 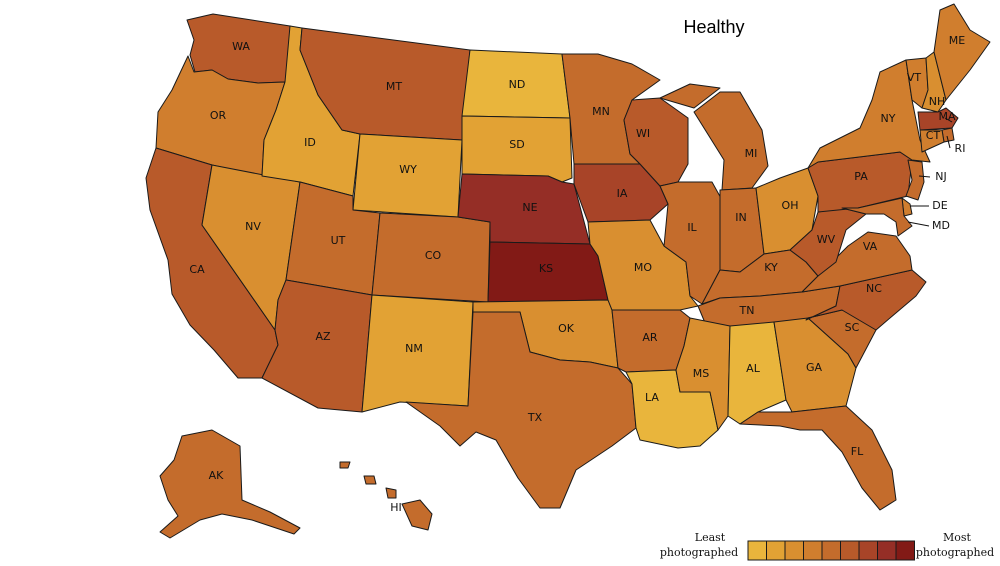 What do you see at coordinates (941, 225) in the screenshot?
I see `state-label-md: MD` at bounding box center [941, 225].